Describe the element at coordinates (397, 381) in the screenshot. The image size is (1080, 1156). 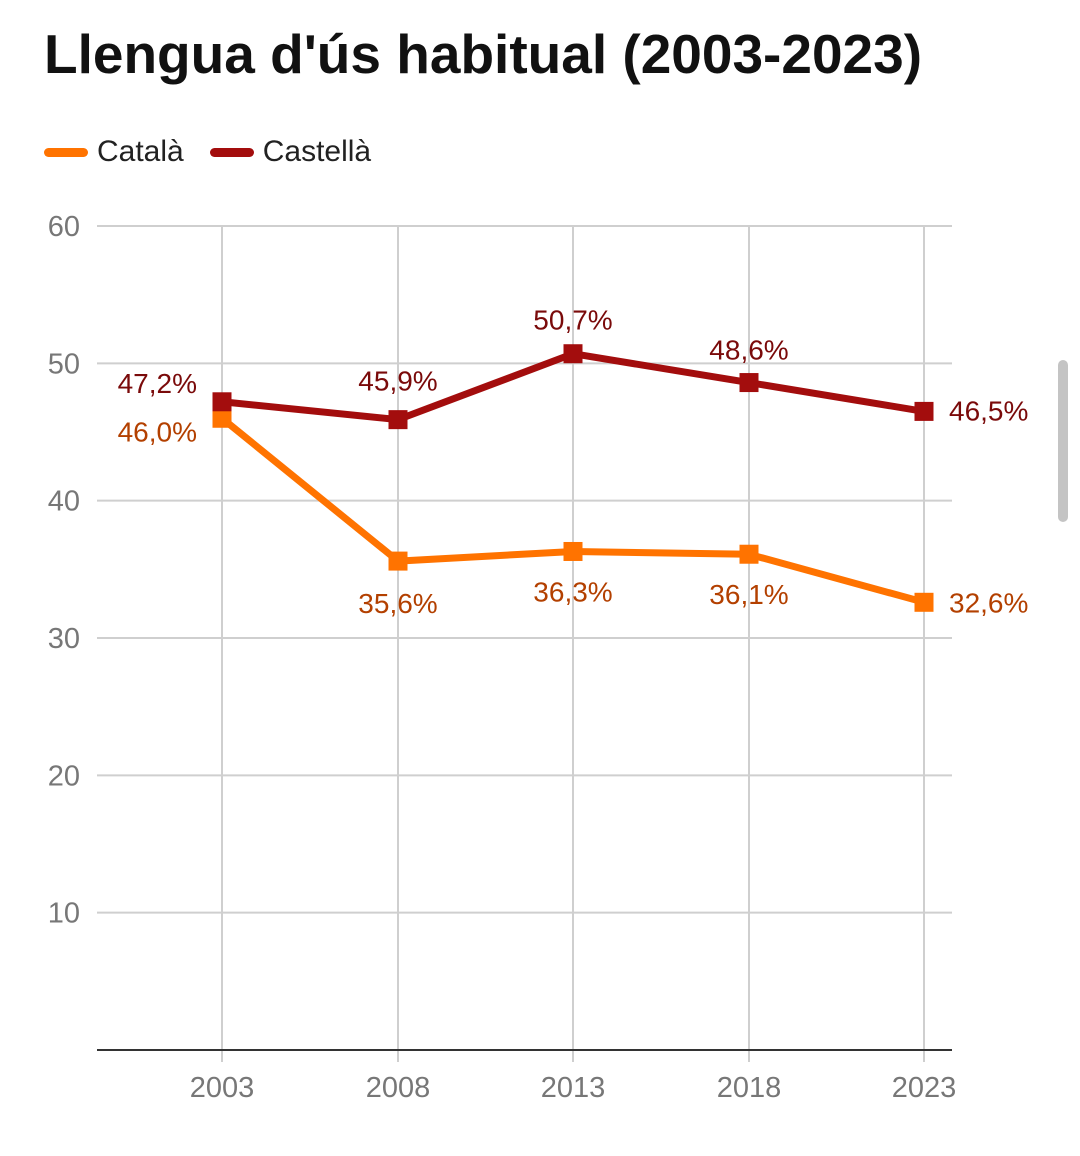
I see `data-label-castella-2008: 45,9%` at that location.